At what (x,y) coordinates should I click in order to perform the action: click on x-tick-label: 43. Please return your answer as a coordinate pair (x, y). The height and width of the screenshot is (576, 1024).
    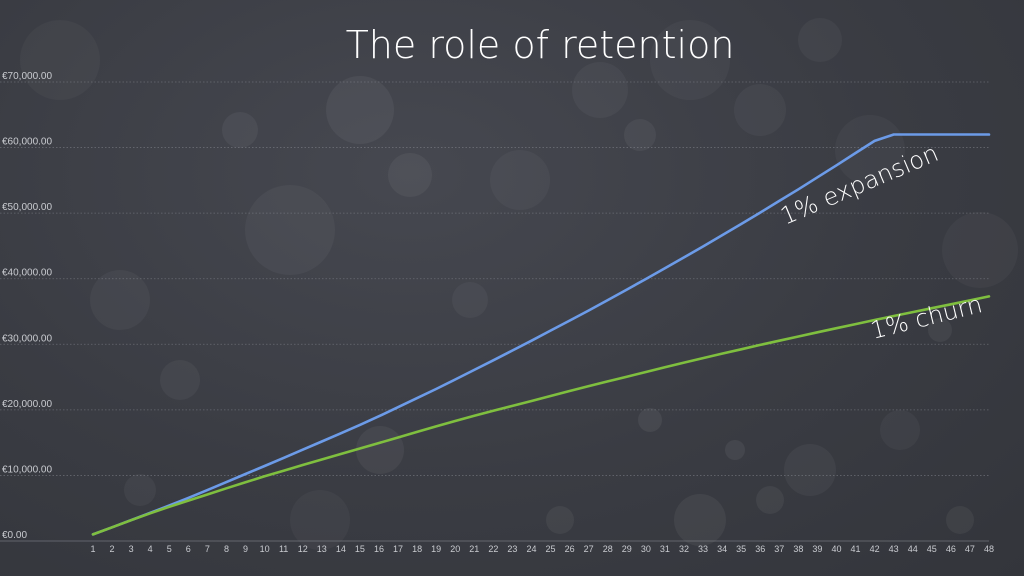
    Looking at the image, I should click on (894, 549).